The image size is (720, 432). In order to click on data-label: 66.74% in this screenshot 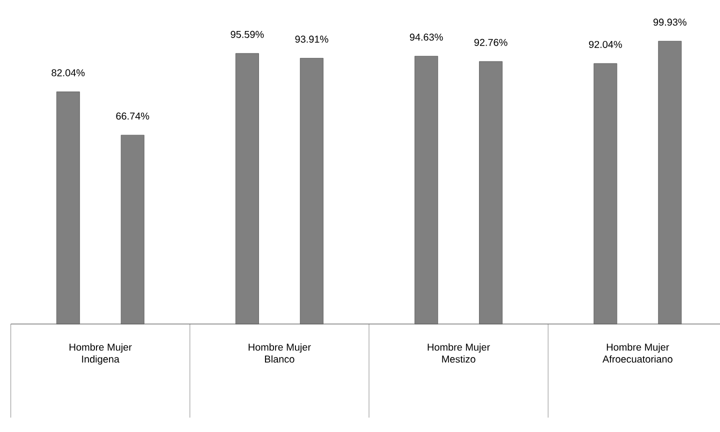, I will do `click(133, 116)`.